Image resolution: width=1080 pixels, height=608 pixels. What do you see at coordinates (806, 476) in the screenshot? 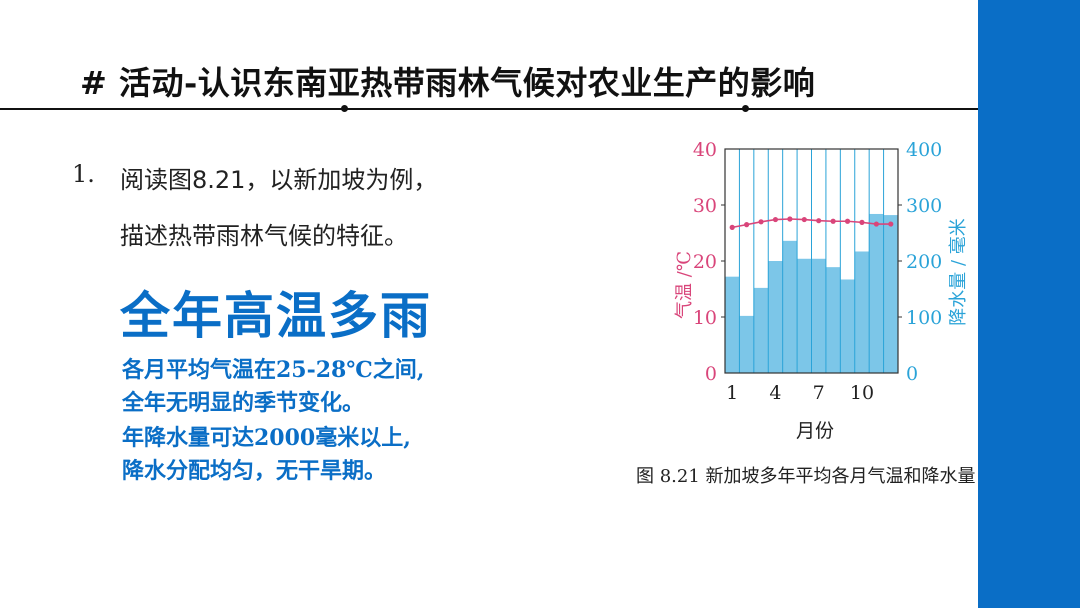
I see `figure-caption: 图 8.21 新加坡多年平均各月气温和降水量` at bounding box center [806, 476].